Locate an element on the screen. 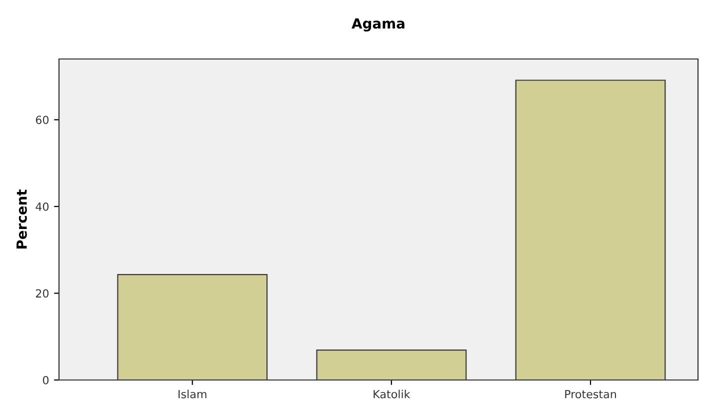 This screenshot has width=711, height=414. y-tick-label: 20 is located at coordinates (42, 293).